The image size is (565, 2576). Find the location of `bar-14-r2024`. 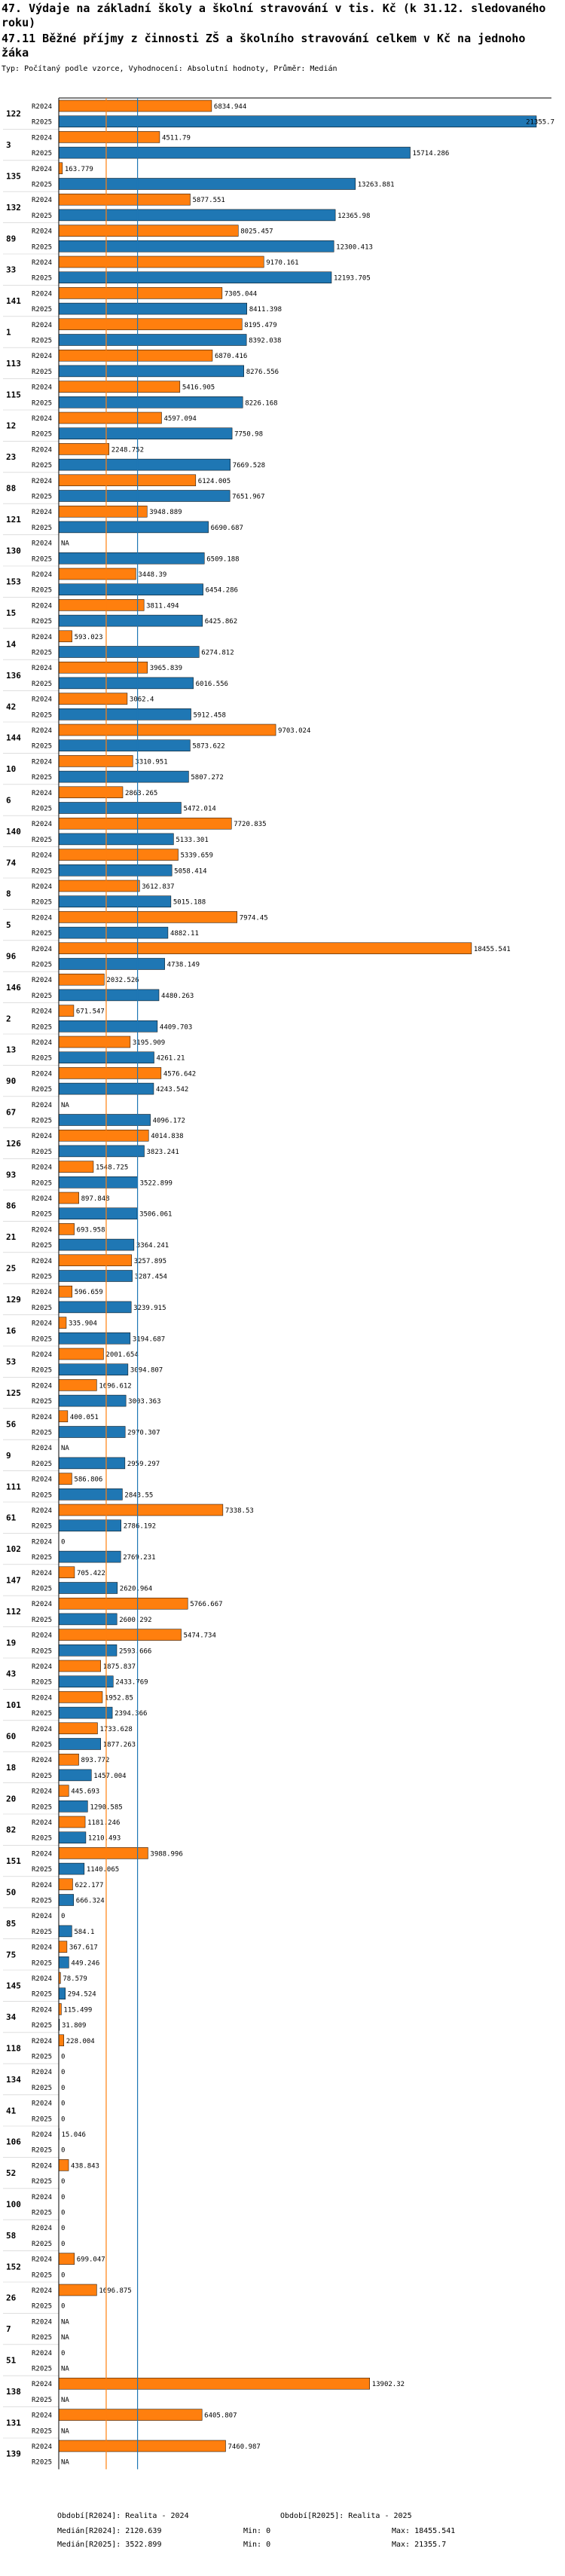

bar-14-r2024 is located at coordinates (65, 636).